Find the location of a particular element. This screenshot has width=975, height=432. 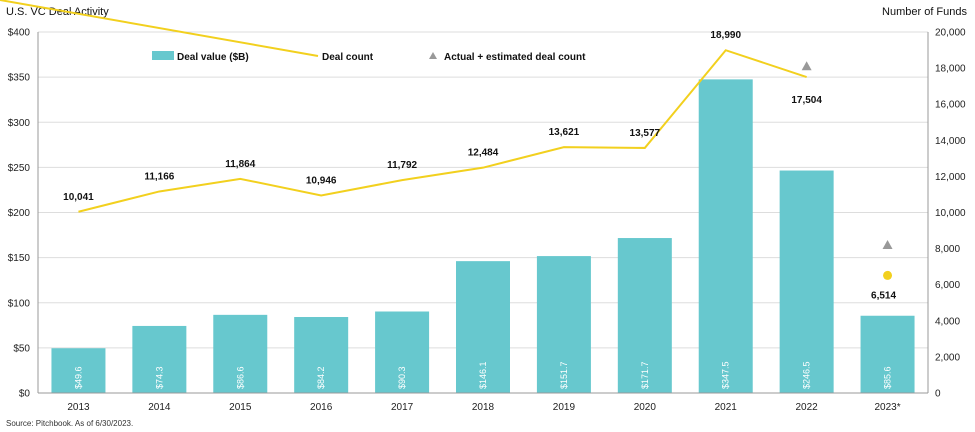

bar-value-label: $90.3 is located at coordinates (402, 377).